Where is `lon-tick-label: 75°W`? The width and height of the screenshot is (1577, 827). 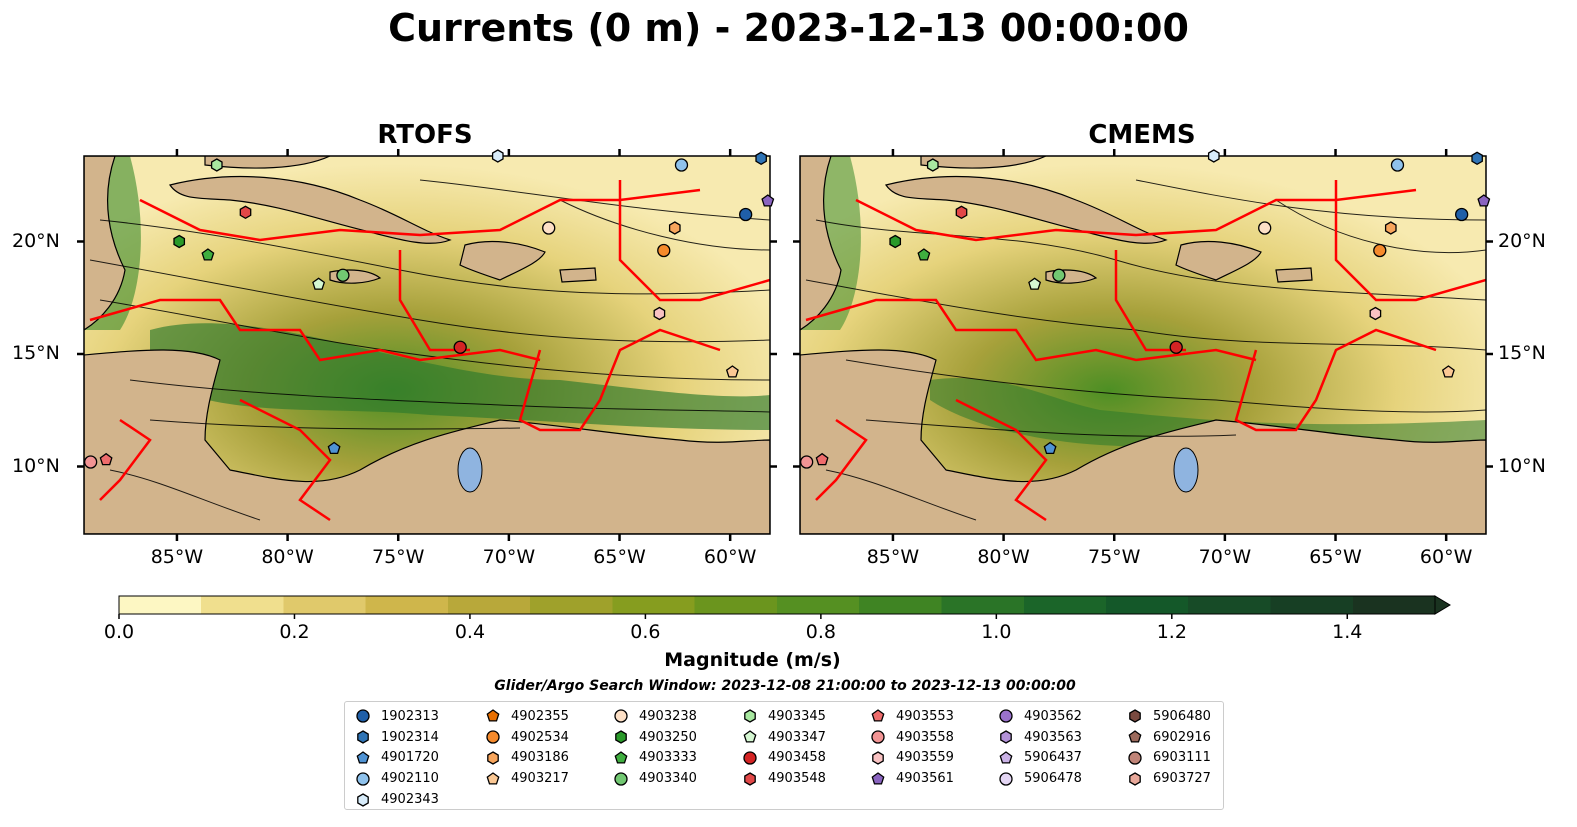
lon-tick-label: 75°W is located at coordinates (398, 557).